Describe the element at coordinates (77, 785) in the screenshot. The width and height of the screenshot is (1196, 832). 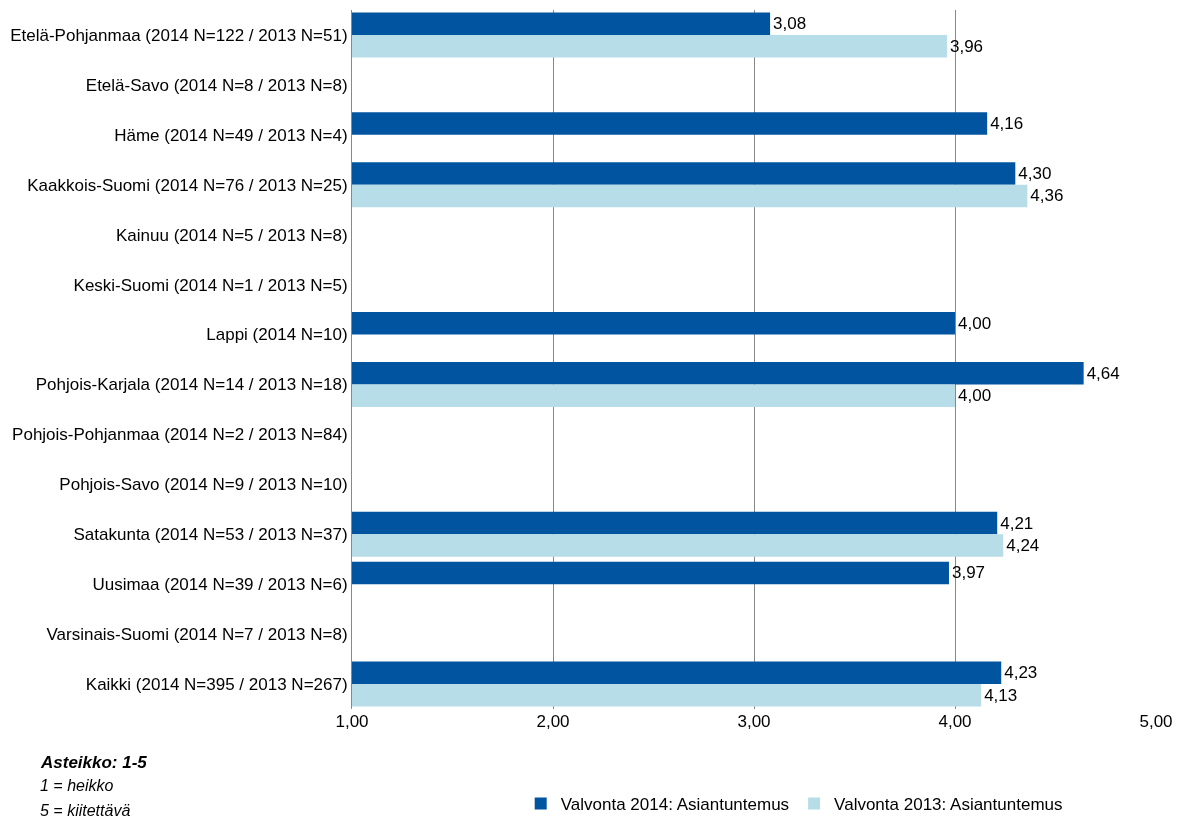
I see `text: 1 = heikko` at that location.